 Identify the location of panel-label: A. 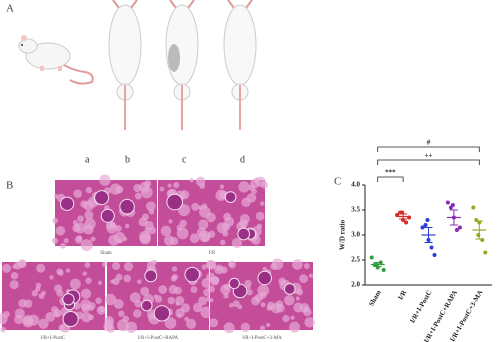
(10, 9).